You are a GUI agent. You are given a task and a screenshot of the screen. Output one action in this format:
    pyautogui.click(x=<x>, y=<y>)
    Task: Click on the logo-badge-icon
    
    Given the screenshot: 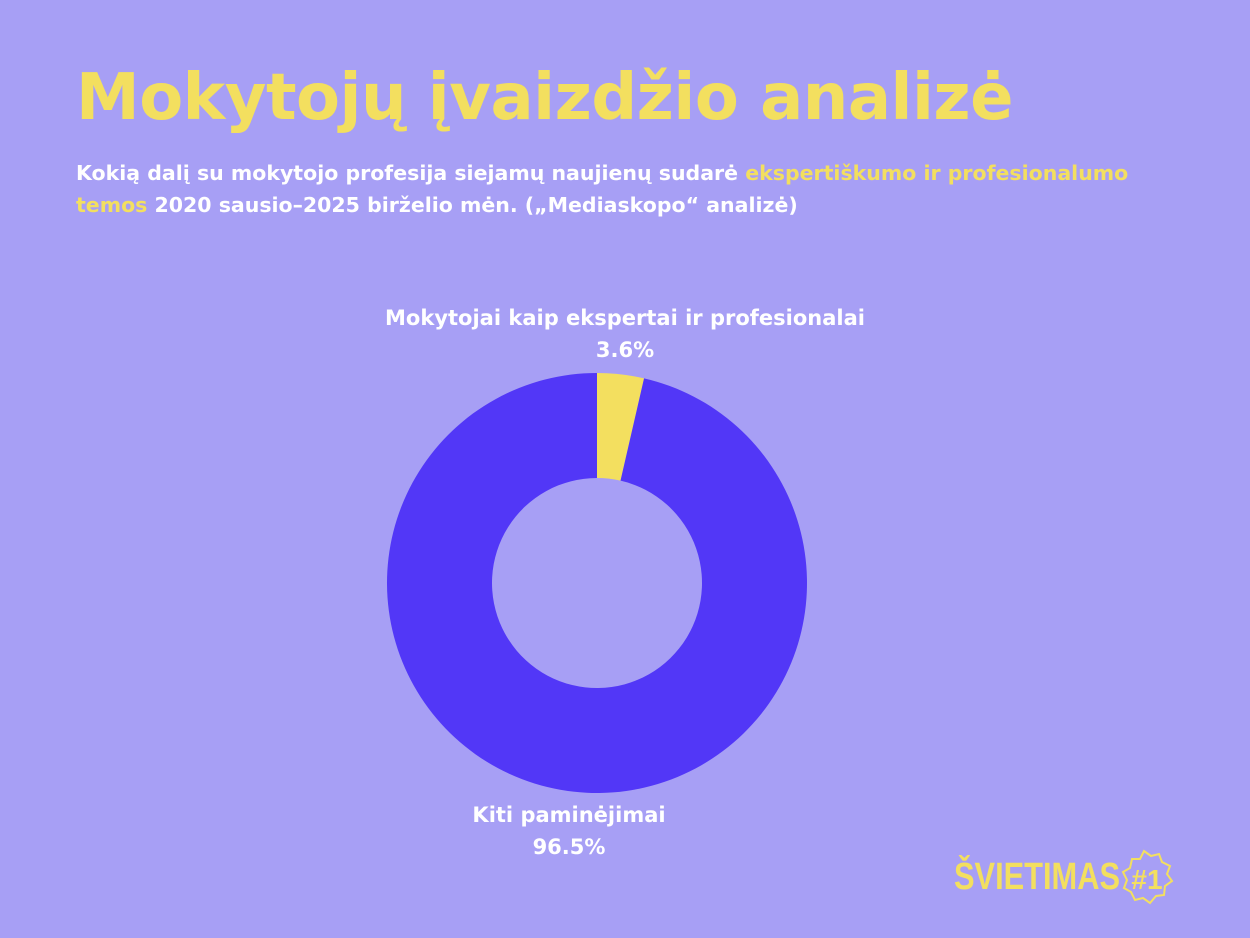 What is the action you would take?
    pyautogui.click(x=1147, y=877)
    